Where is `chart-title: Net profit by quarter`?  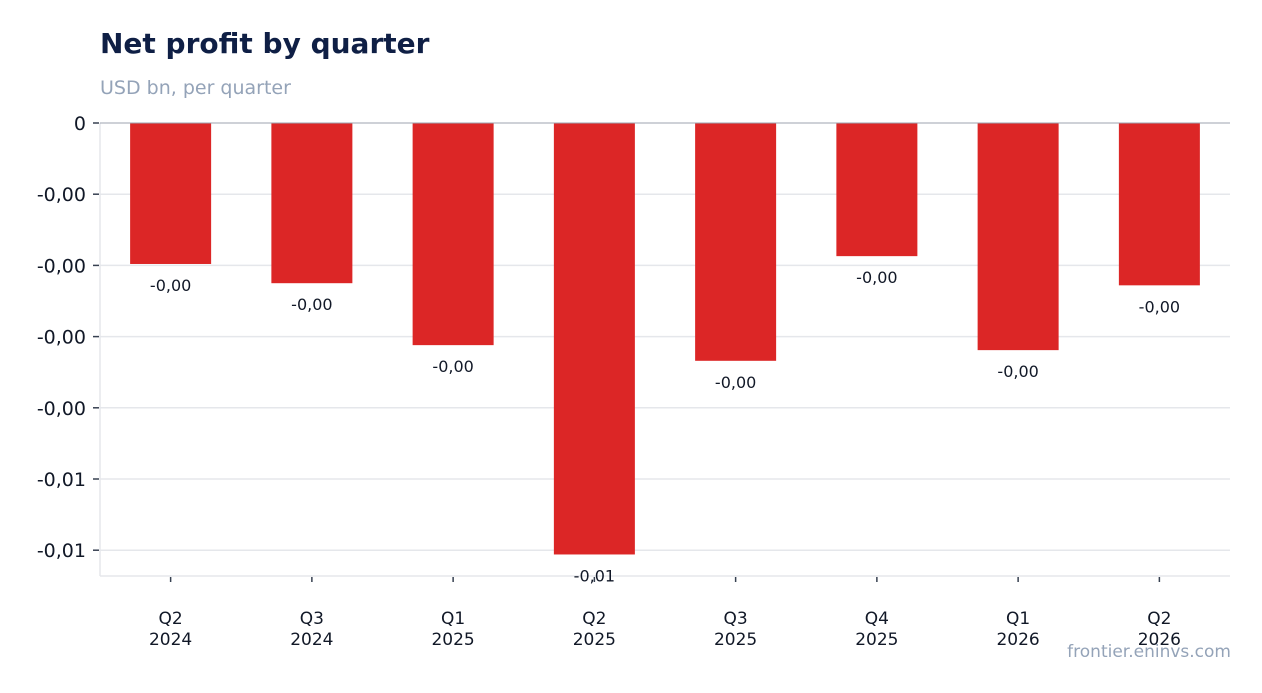
chart-title: Net profit by quarter is located at coordinates (265, 43).